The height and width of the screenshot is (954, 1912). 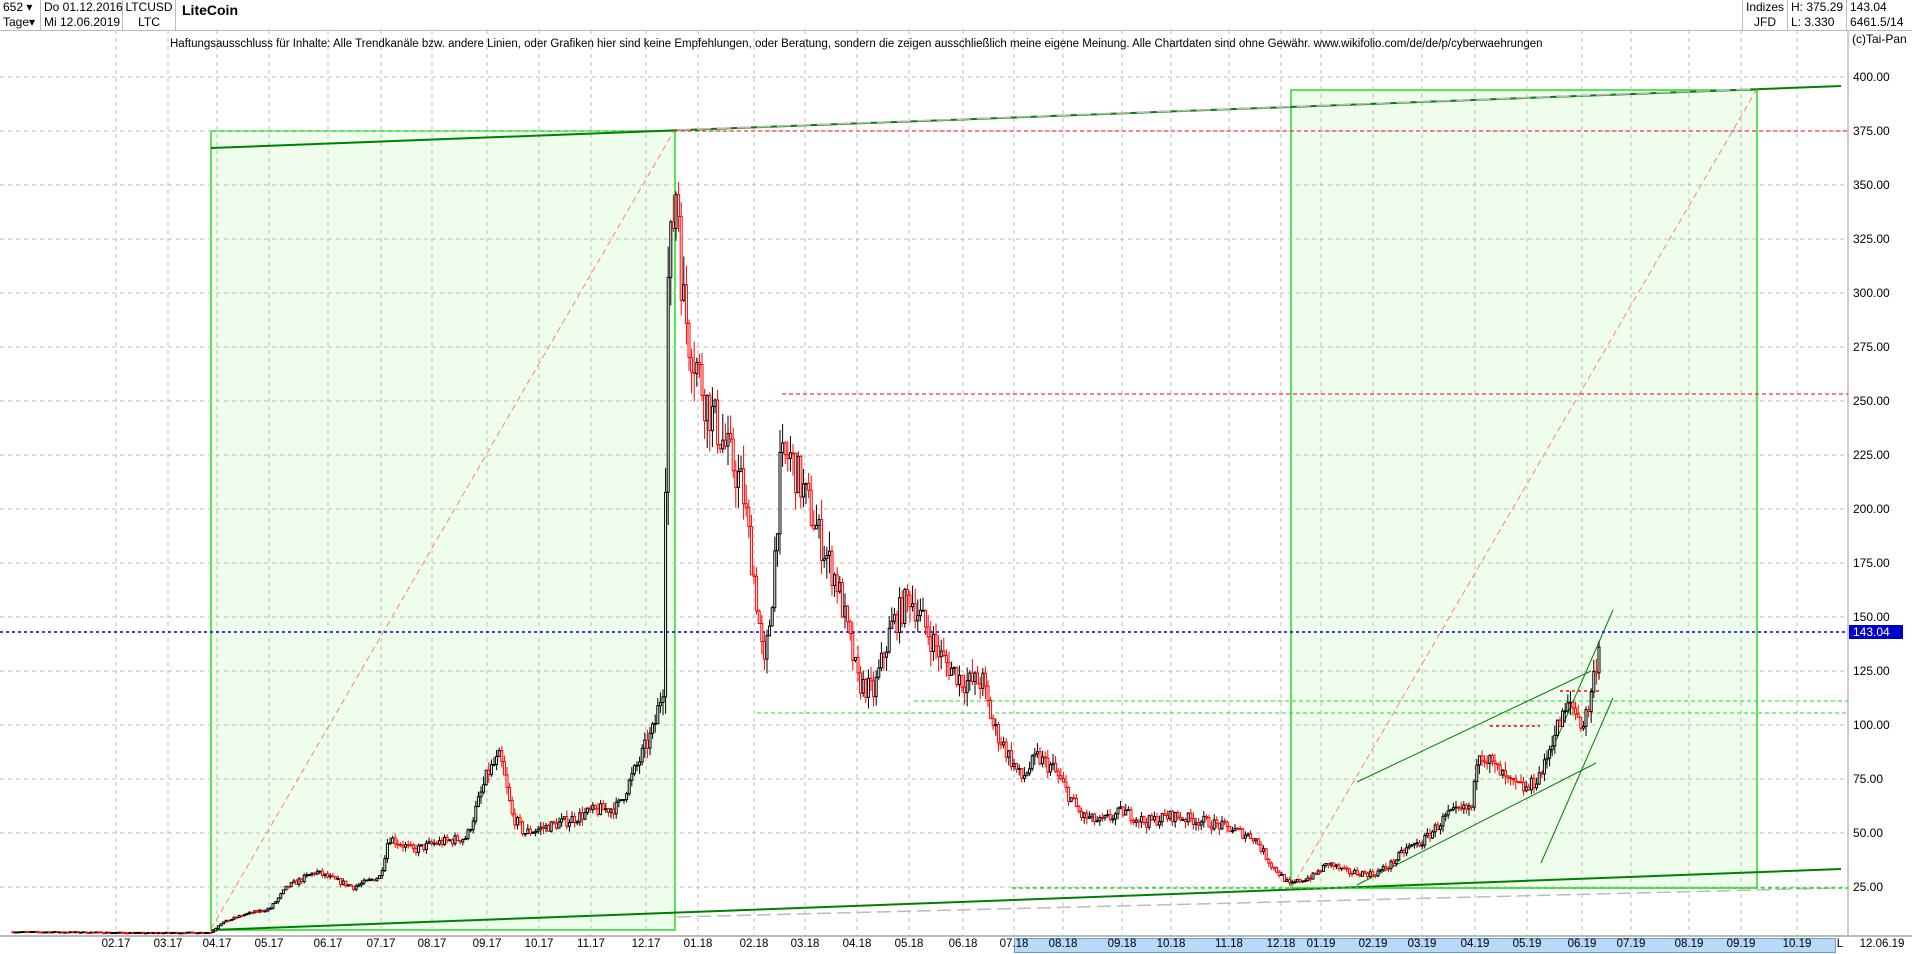 What do you see at coordinates (210, 10) in the screenshot?
I see `chart-title: LiteCoin` at bounding box center [210, 10].